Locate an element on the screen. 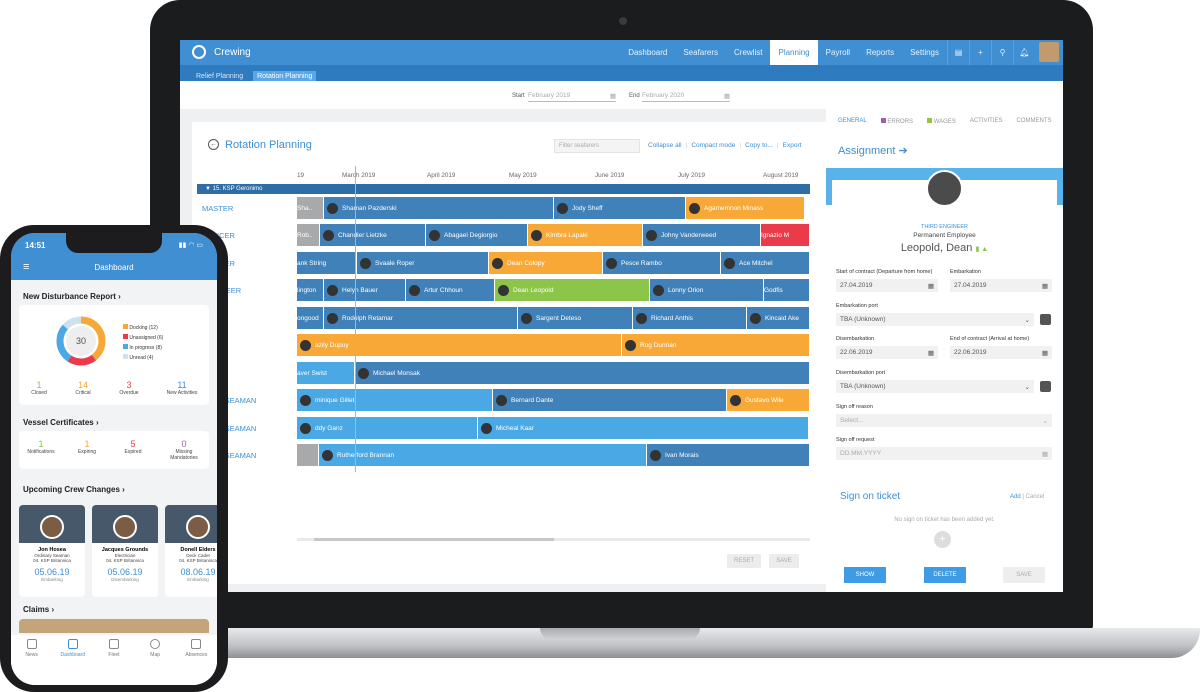  tools-icon: ⚲ is located at coordinates (1002, 52).